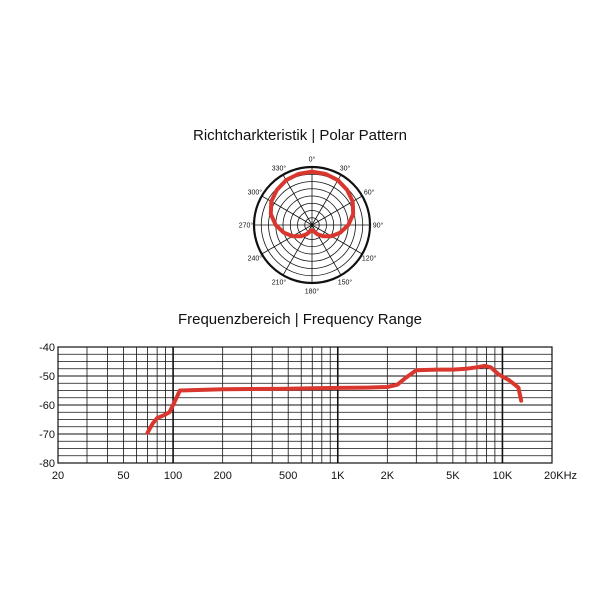  I want to click on polar-angle-label: 210°, so click(279, 283).